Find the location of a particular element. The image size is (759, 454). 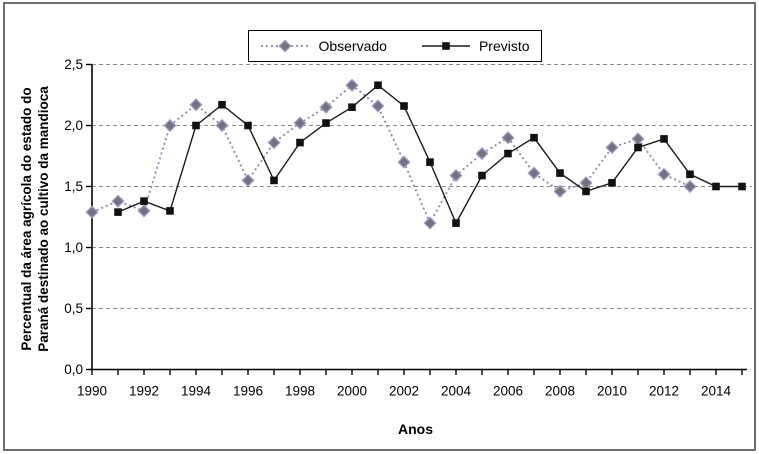

y-tick-label: 0,5 is located at coordinates (73, 308).